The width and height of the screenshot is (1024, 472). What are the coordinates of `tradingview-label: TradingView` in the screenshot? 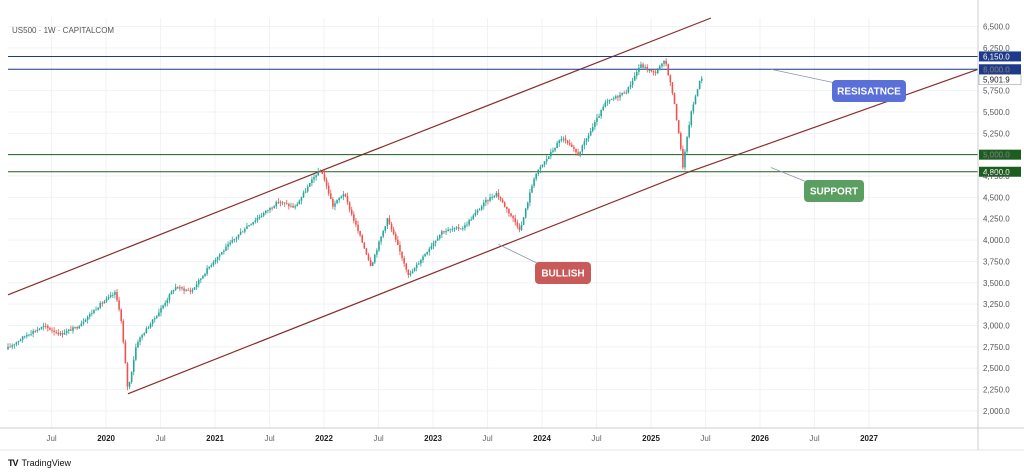 It's located at (46, 463).